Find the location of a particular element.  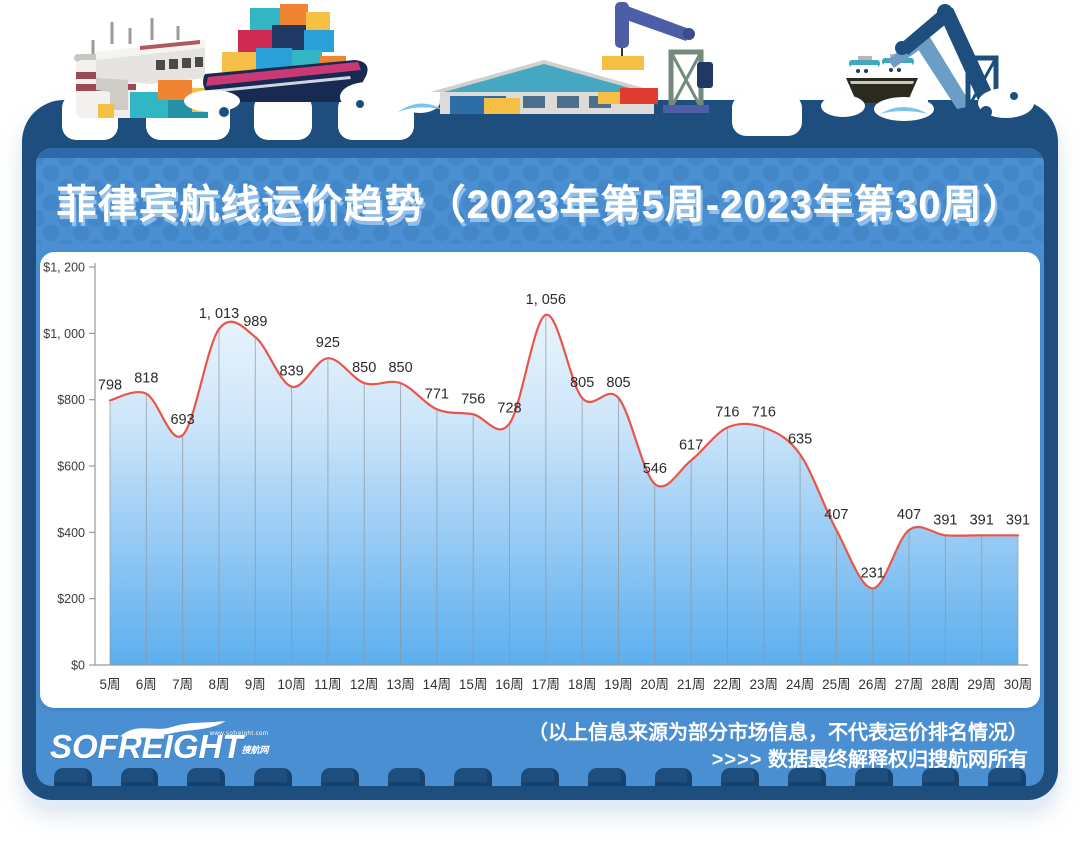

x-tick-label: 12周 is located at coordinates (364, 684).